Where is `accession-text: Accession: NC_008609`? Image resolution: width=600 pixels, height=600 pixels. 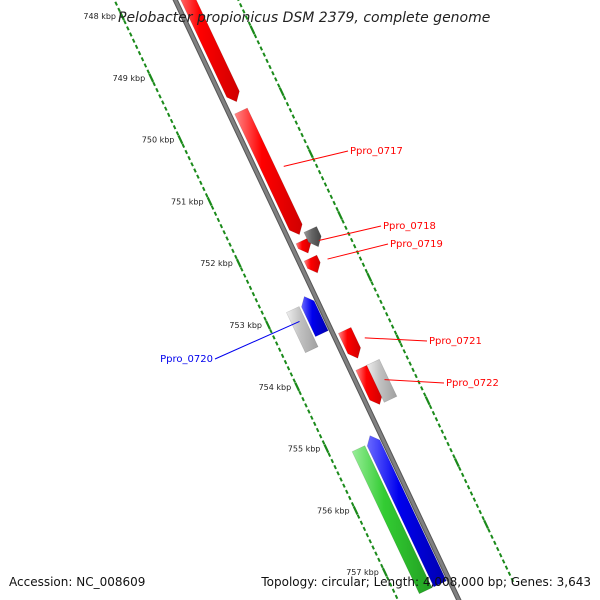
accession-text: Accession: NC_008609 is located at coordinates (77, 582).